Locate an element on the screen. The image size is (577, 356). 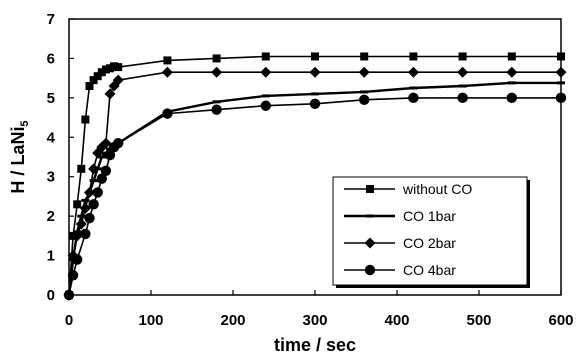
legend-label: CO 1bar is located at coordinates (429, 216).